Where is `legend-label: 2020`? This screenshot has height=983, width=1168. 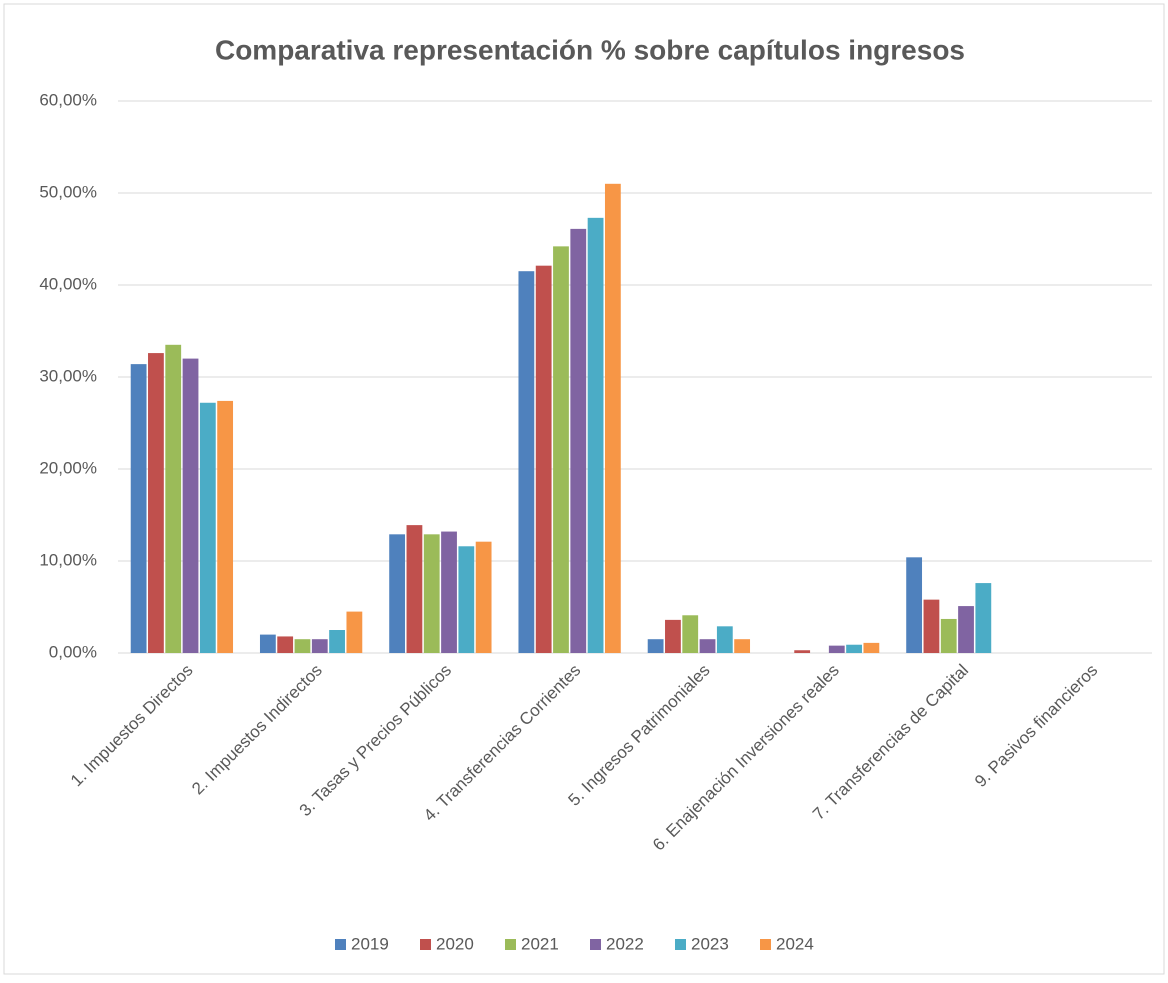 legend-label: 2020 is located at coordinates (455, 943).